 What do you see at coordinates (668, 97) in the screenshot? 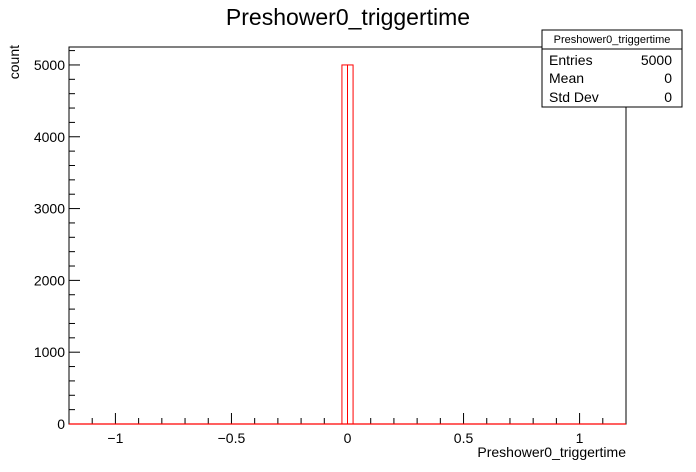
I see `stats-stddev-value: 0` at bounding box center [668, 97].